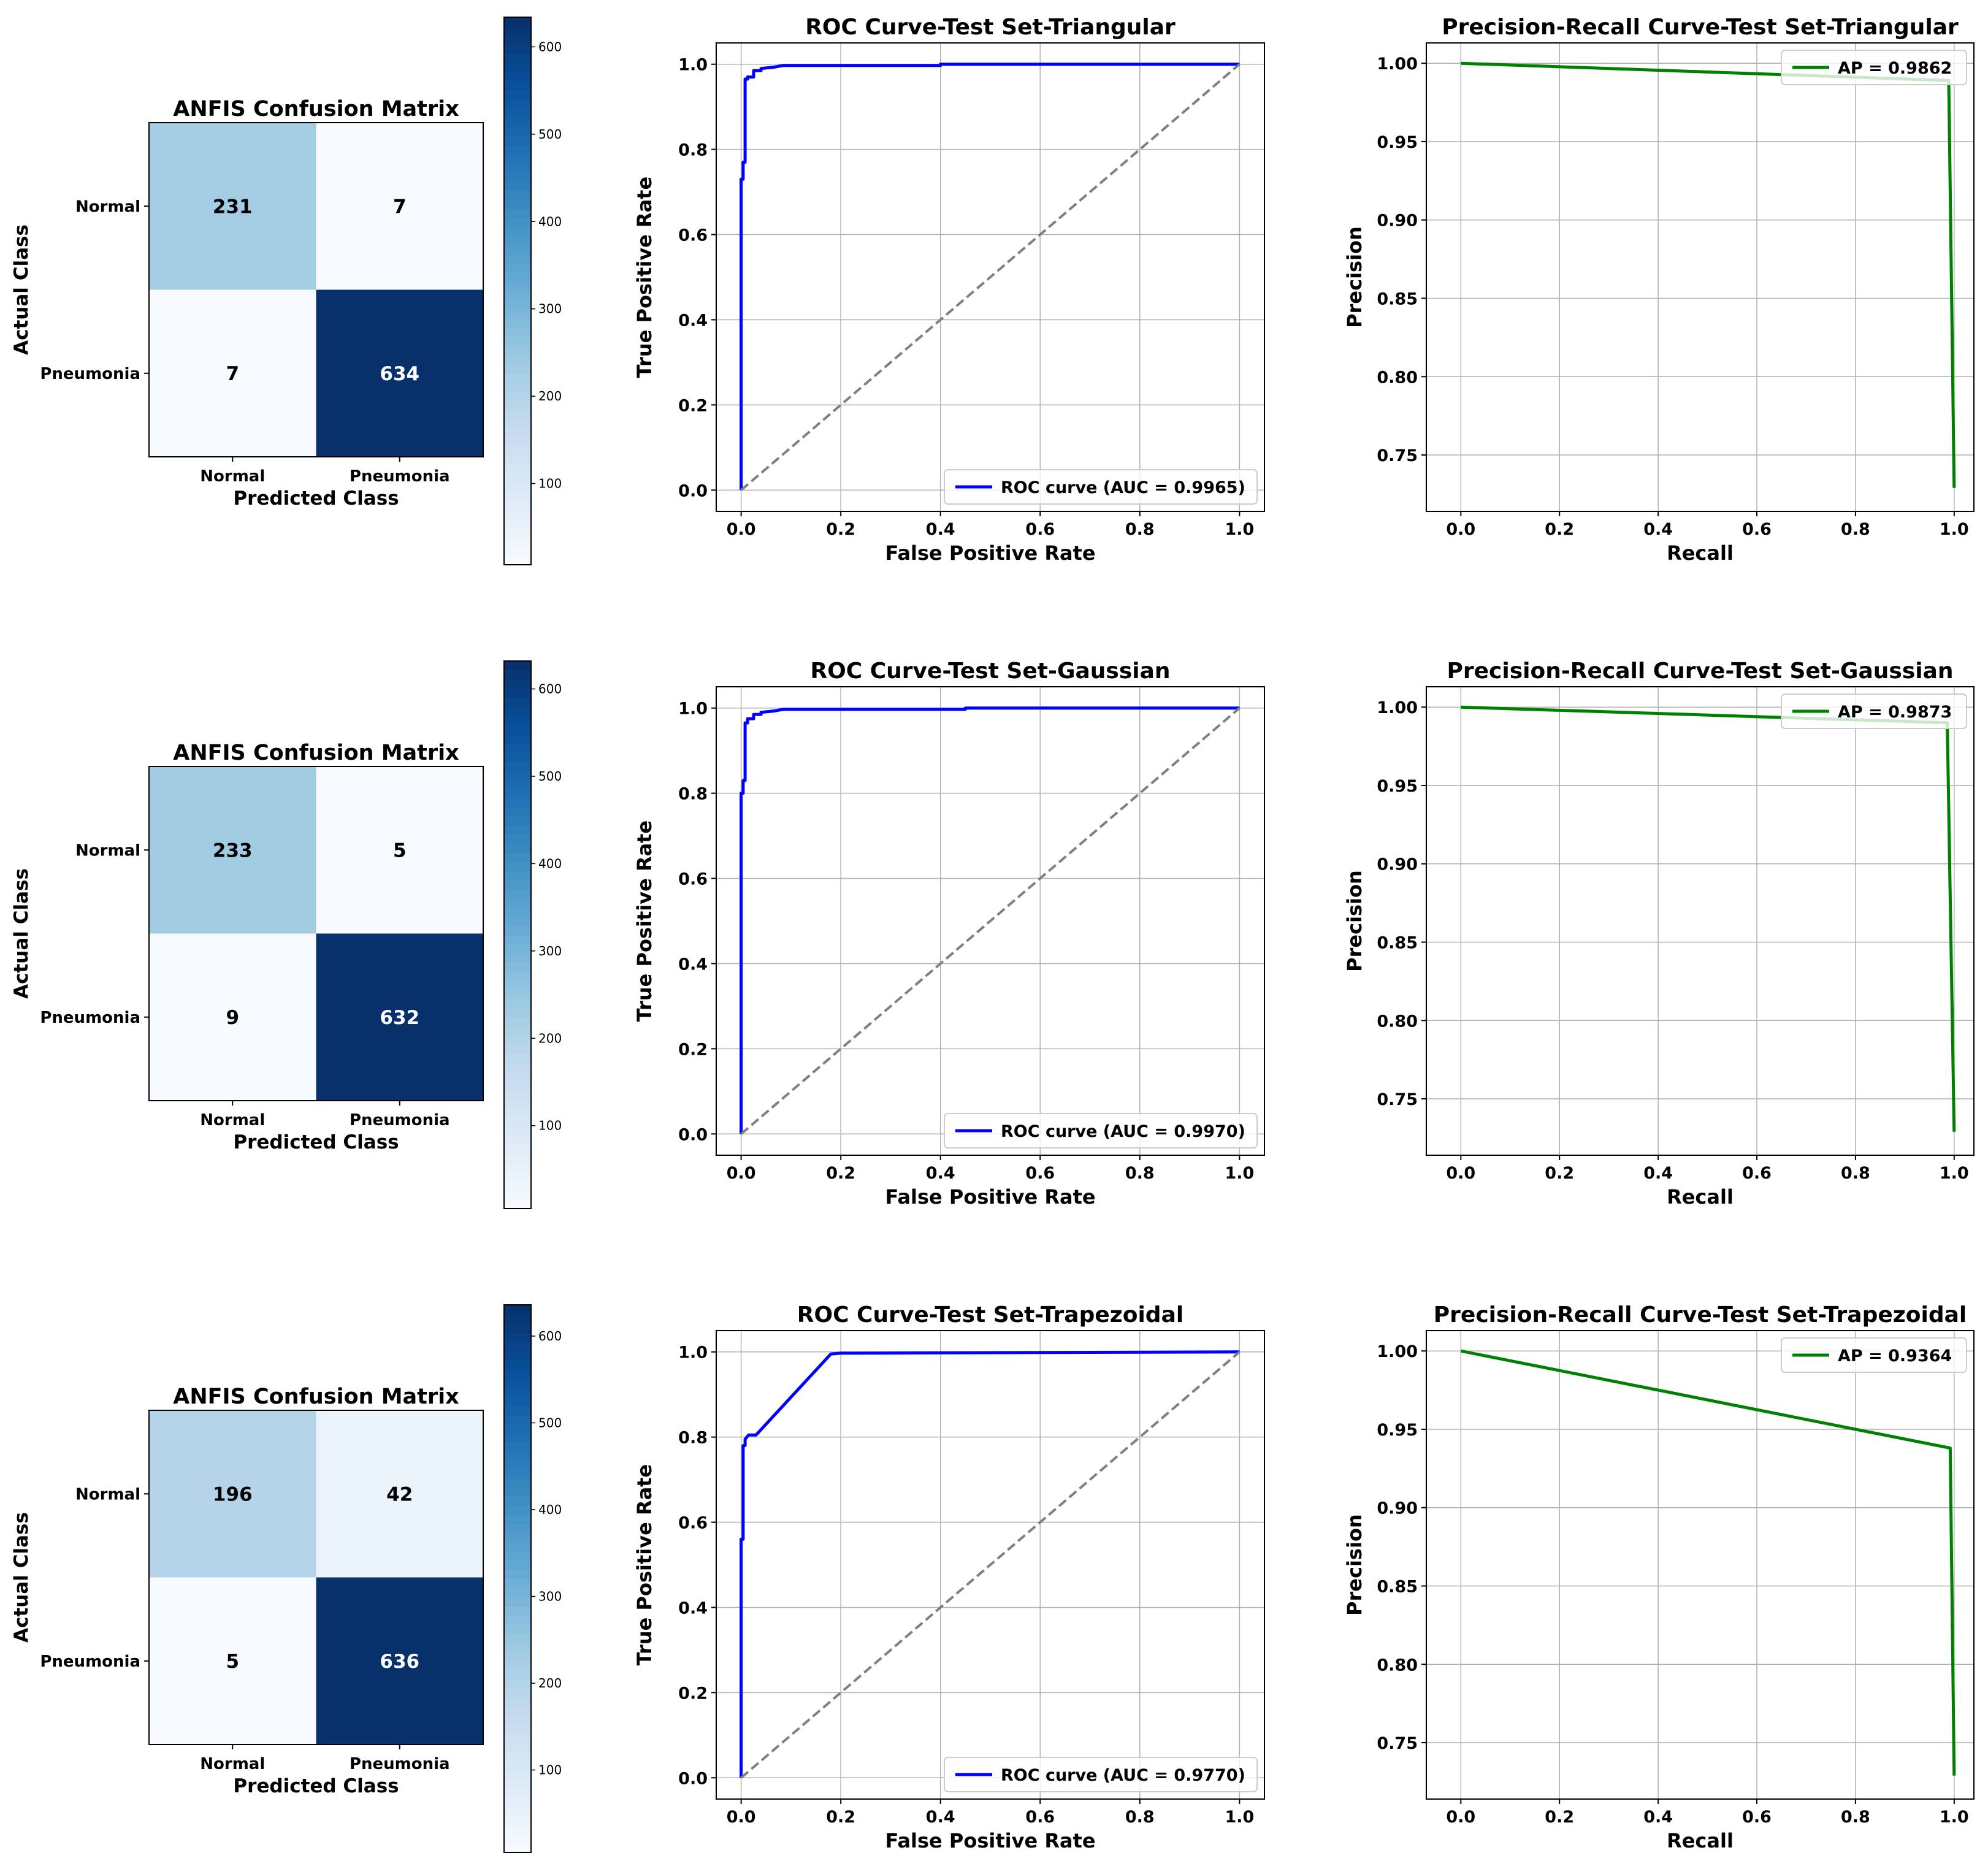 The height and width of the screenshot is (1861, 1988). I want to click on chart-title: ANFIS Confusion Matrix, so click(316, 1397).